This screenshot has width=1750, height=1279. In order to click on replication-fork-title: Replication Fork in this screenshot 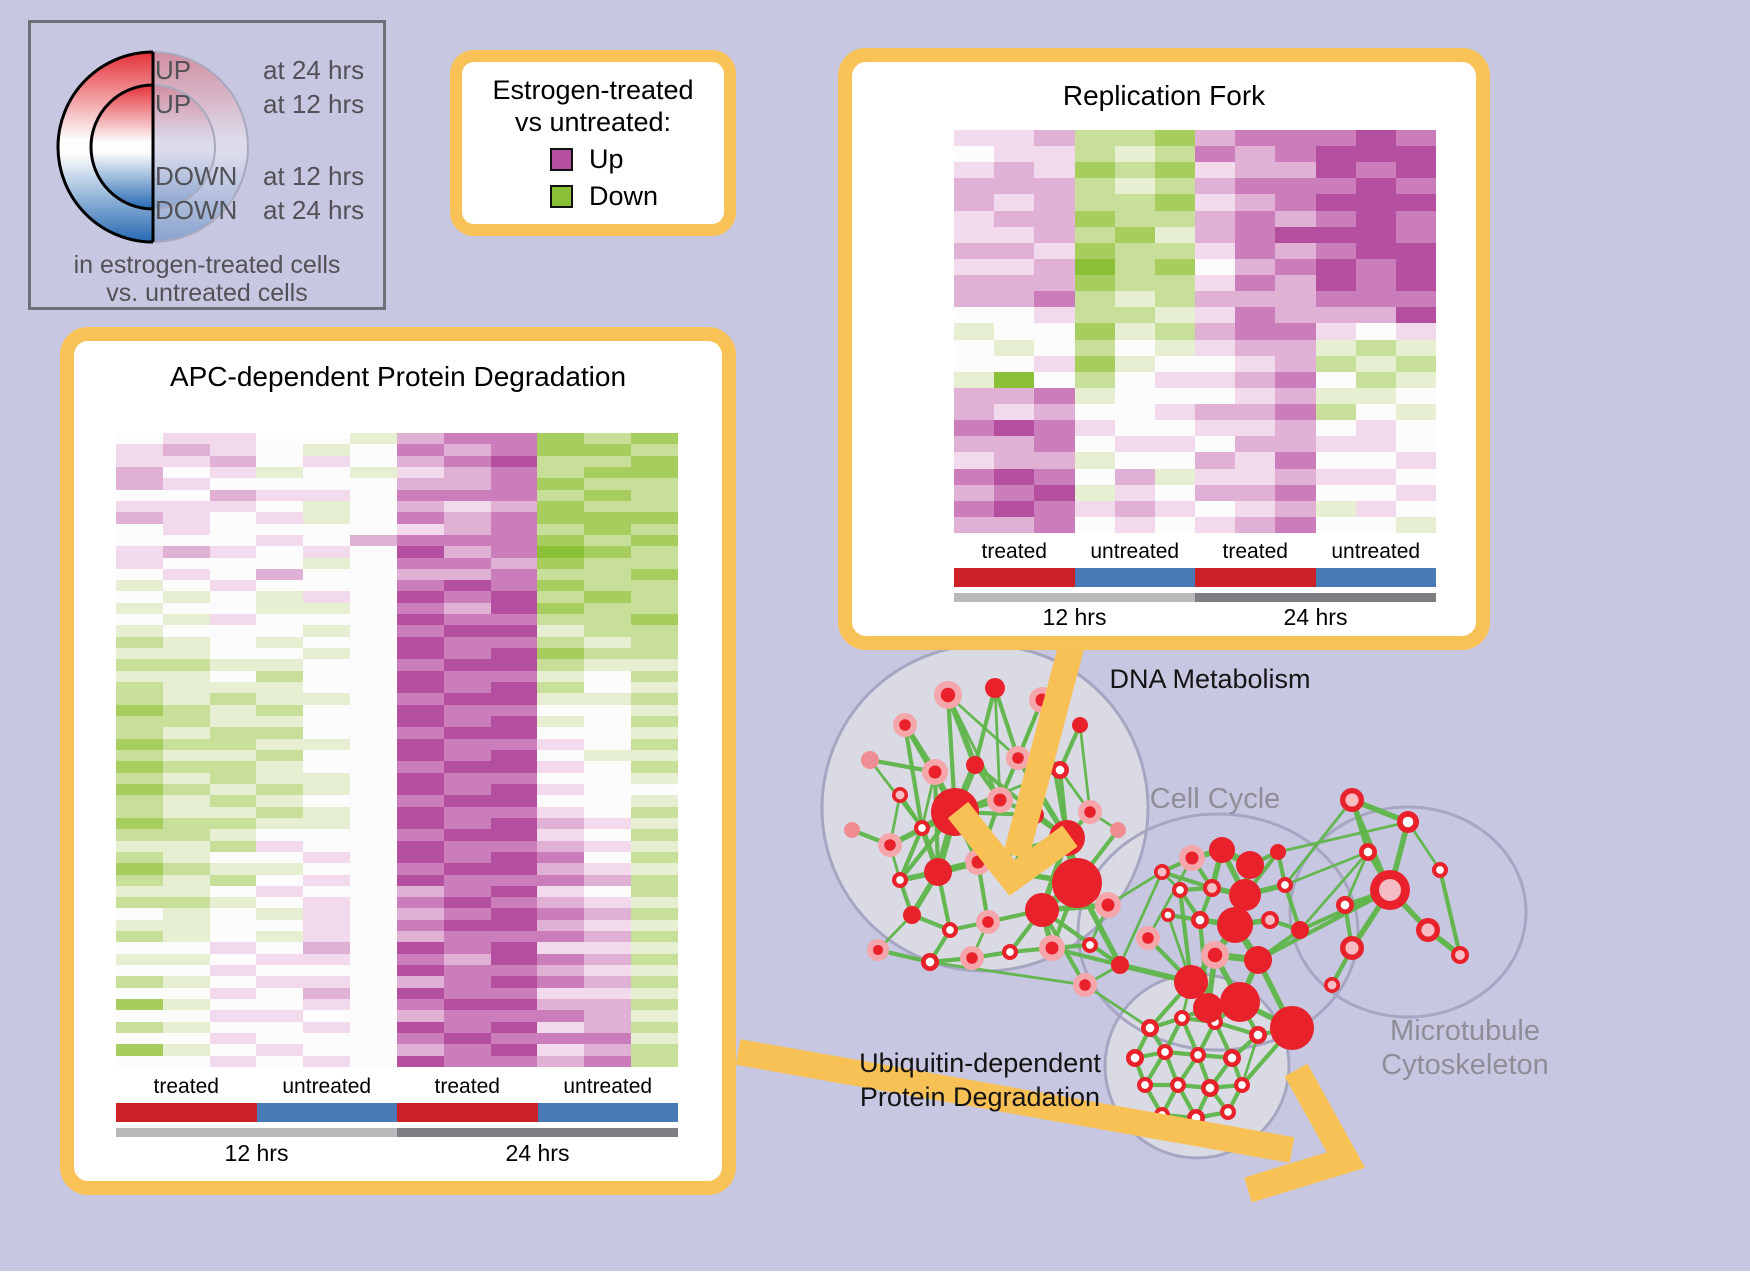, I will do `click(1164, 95)`.